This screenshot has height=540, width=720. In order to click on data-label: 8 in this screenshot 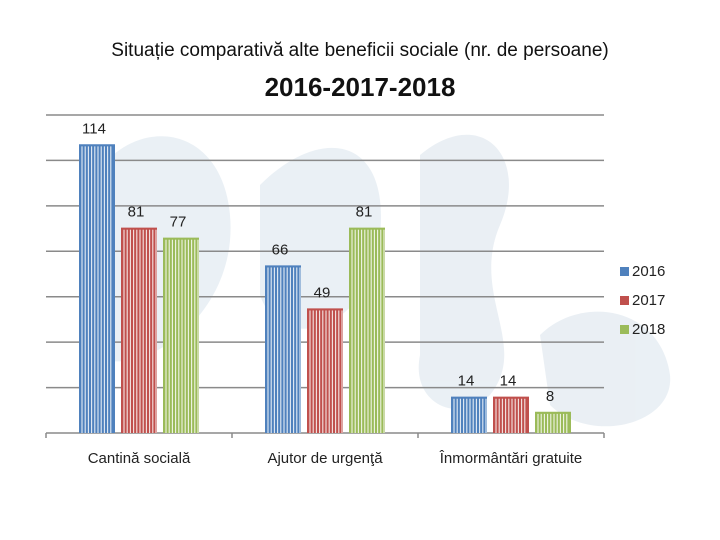, I will do `click(550, 396)`.